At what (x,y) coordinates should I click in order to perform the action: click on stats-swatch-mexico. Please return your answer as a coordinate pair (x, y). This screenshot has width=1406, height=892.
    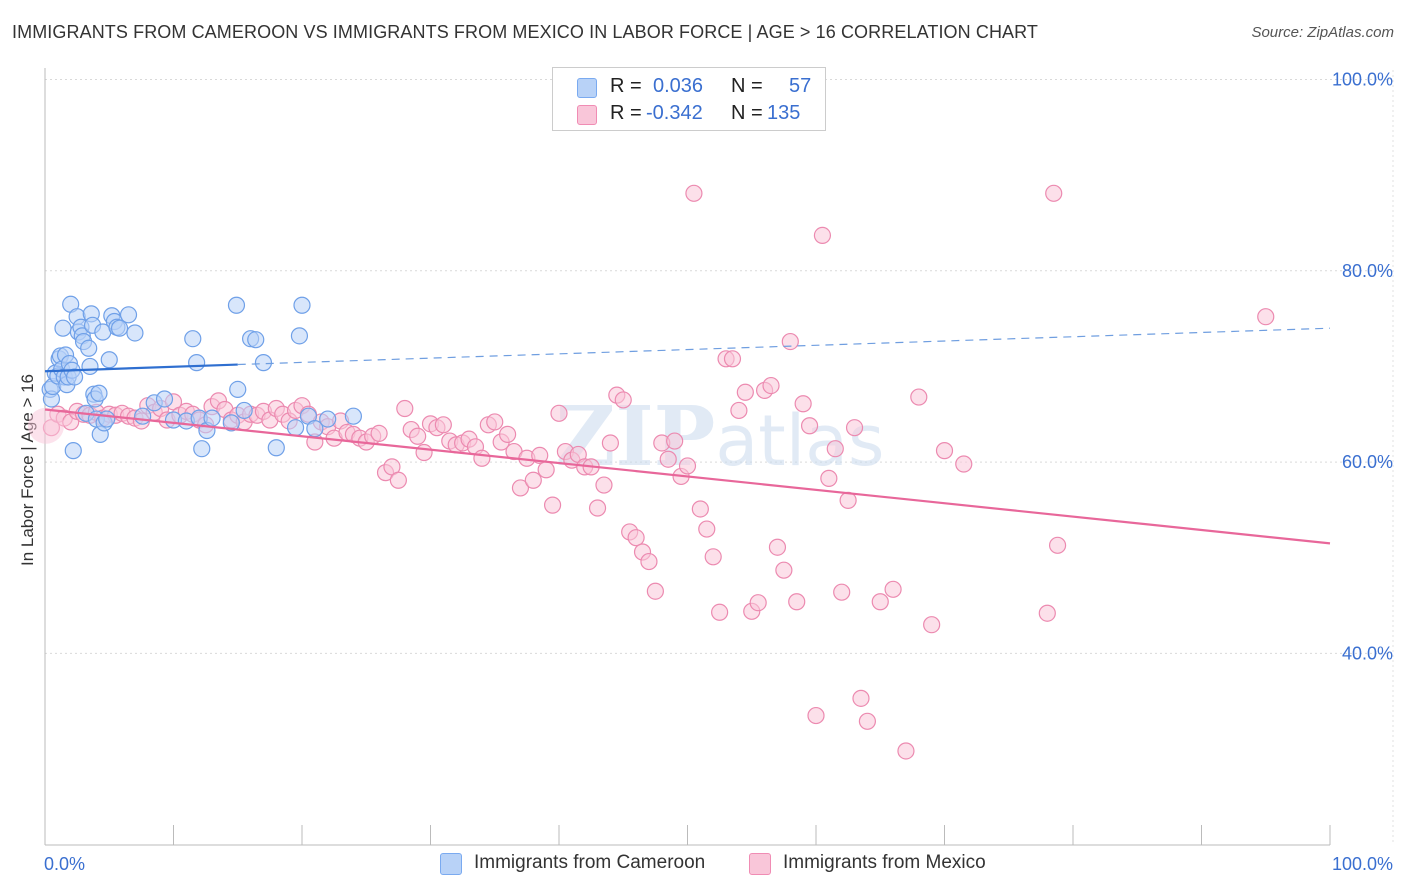
    Looking at the image, I should click on (587, 115).